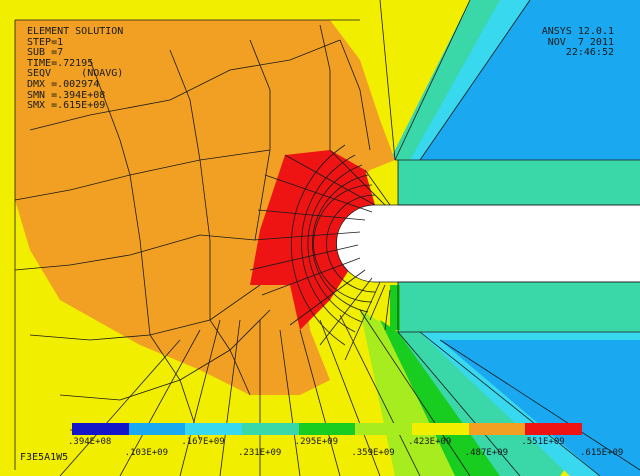  I want to click on legend-value-lower-3: .487E+09, so click(486, 453).